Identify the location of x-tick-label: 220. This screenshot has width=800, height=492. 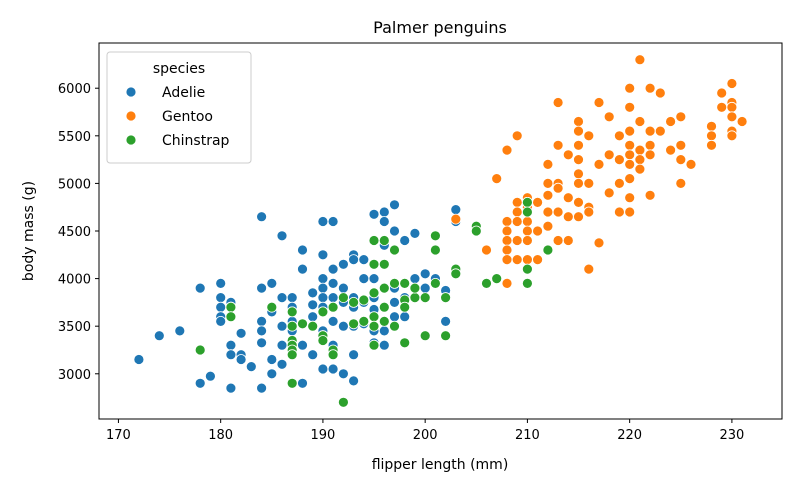
(629, 435).